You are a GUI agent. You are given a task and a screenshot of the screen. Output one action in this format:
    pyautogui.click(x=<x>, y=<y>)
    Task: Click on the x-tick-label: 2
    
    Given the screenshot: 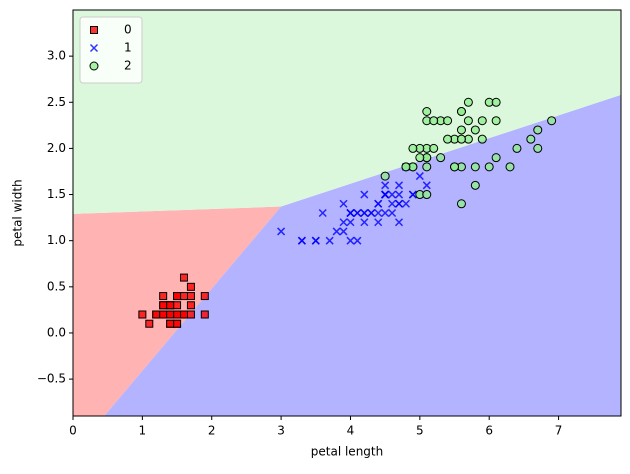 What is the action you would take?
    pyautogui.click(x=212, y=431)
    